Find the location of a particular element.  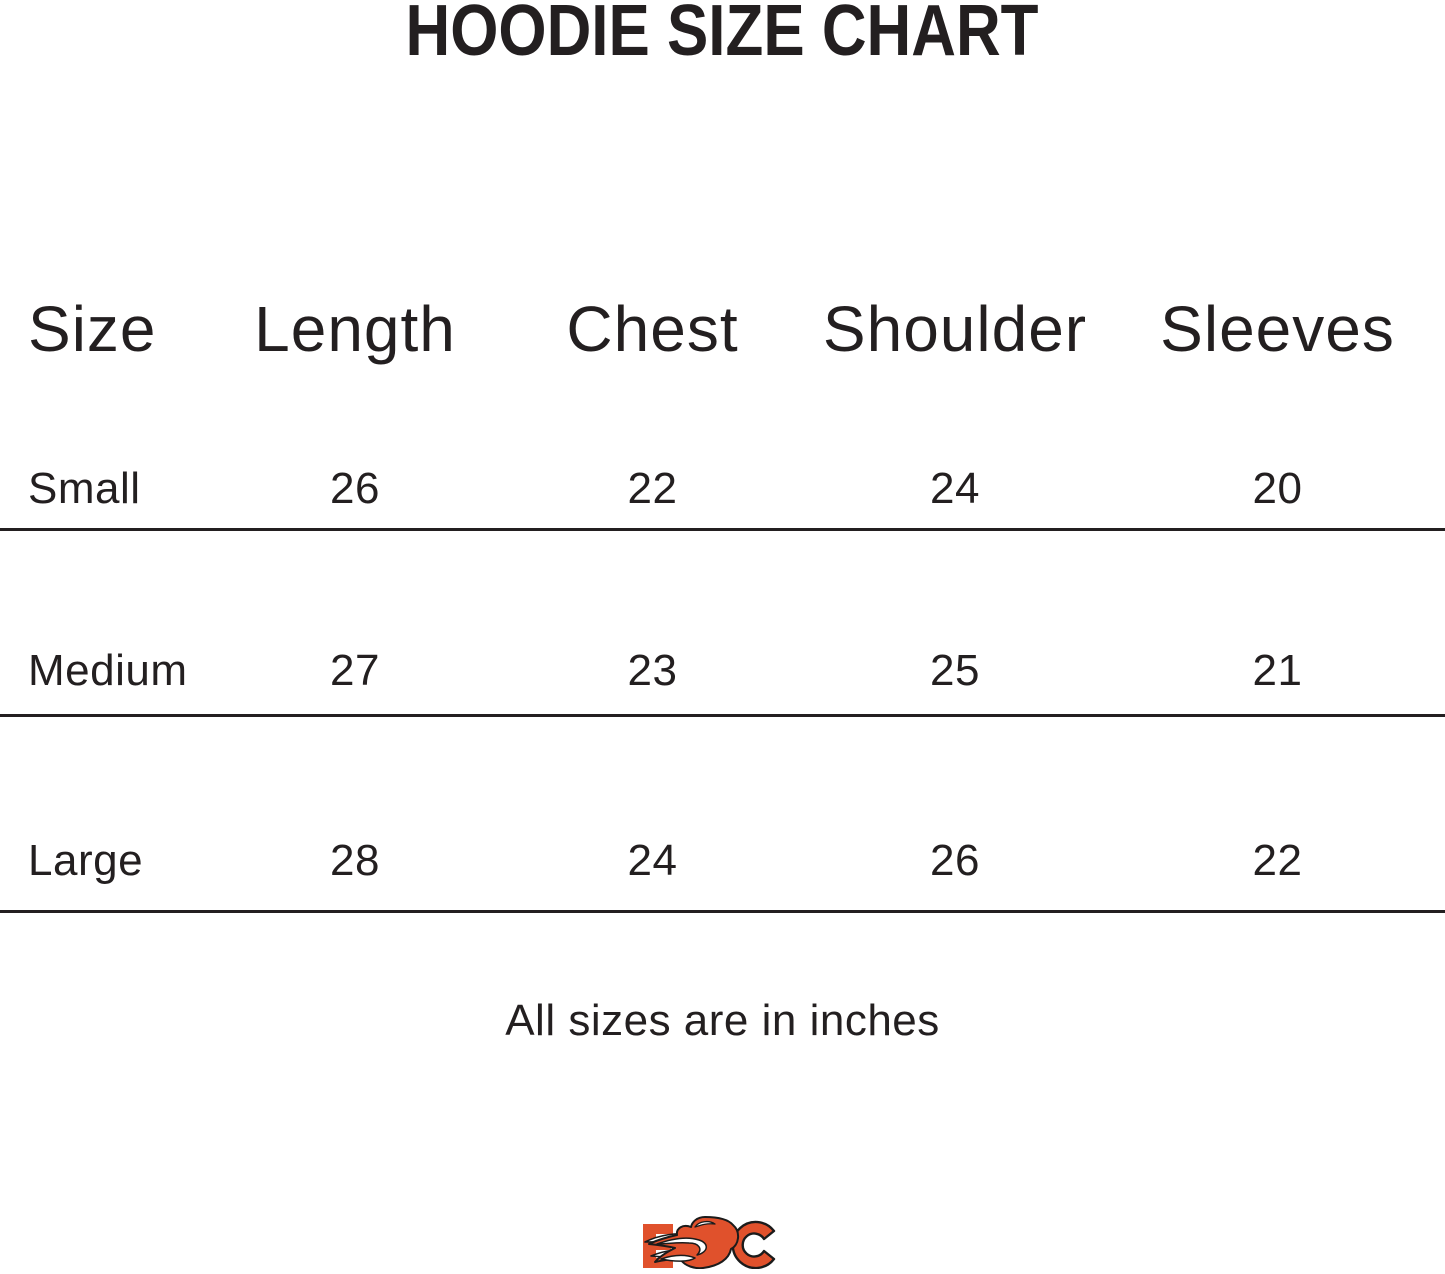

esc-flame-logo-icon is located at coordinates (709, 1243).